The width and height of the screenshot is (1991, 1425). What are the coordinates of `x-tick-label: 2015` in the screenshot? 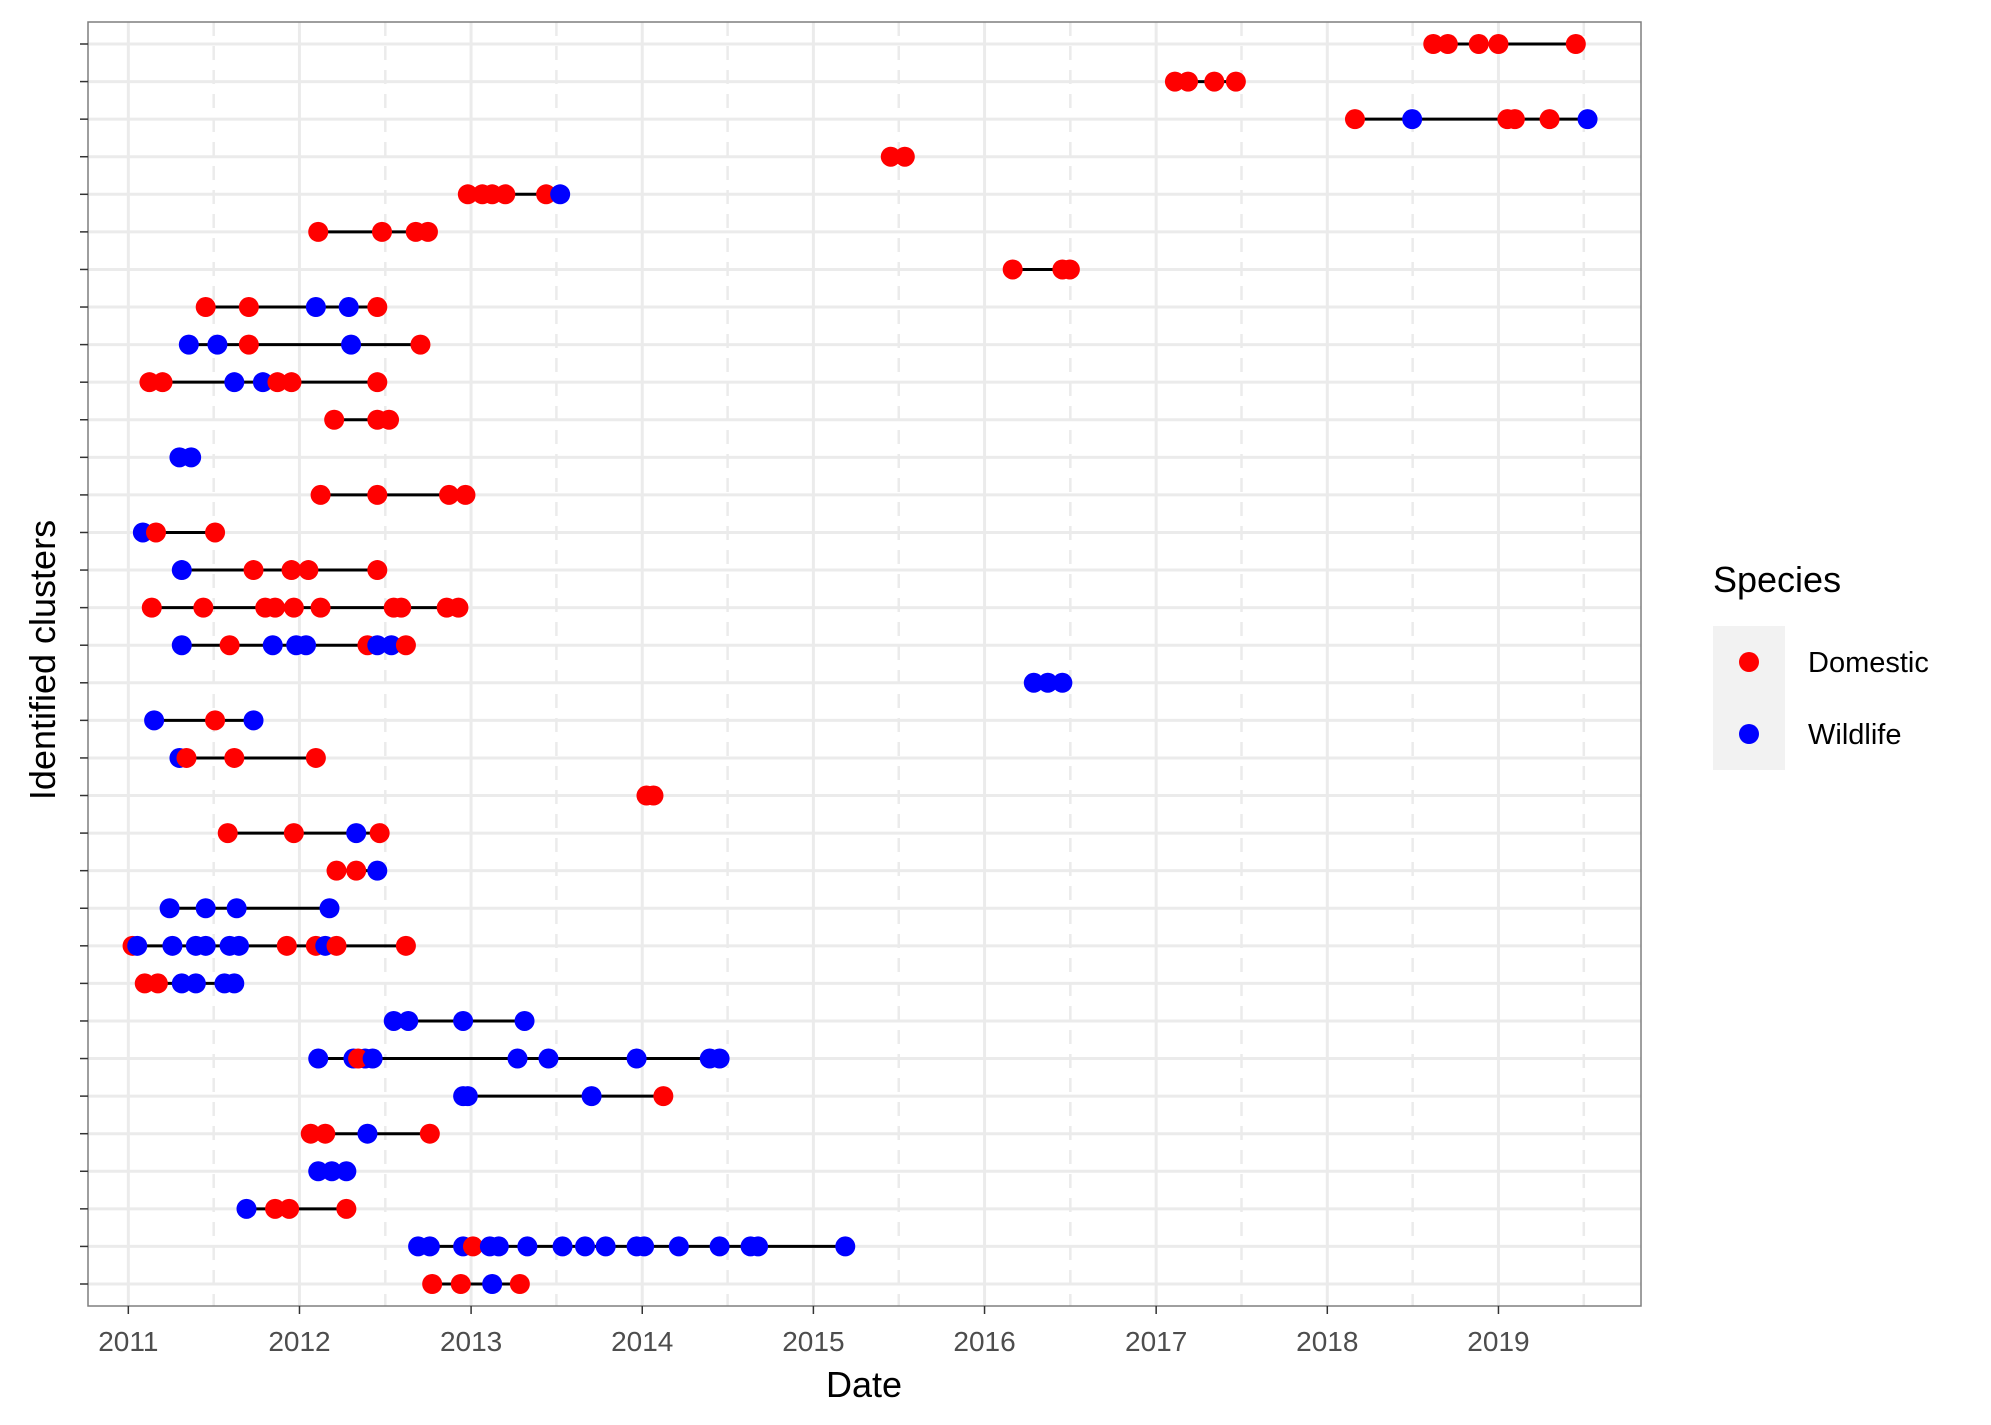 It's located at (813, 1341).